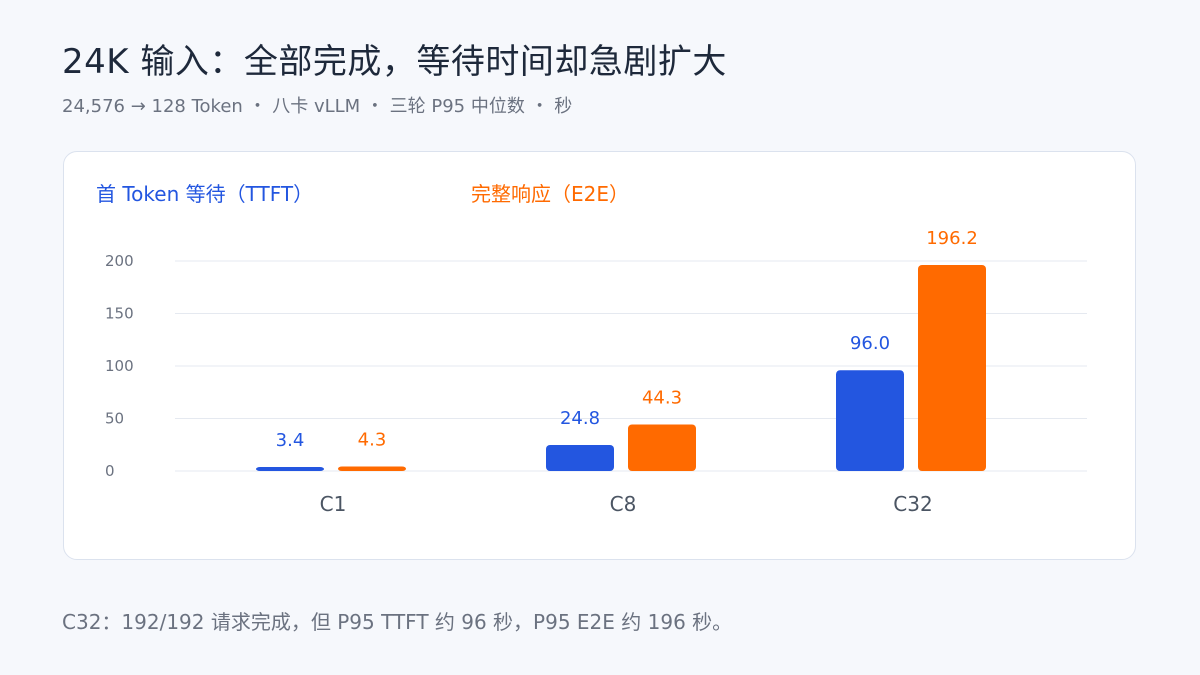  I want to click on y-tick-label: 50, so click(114, 419).